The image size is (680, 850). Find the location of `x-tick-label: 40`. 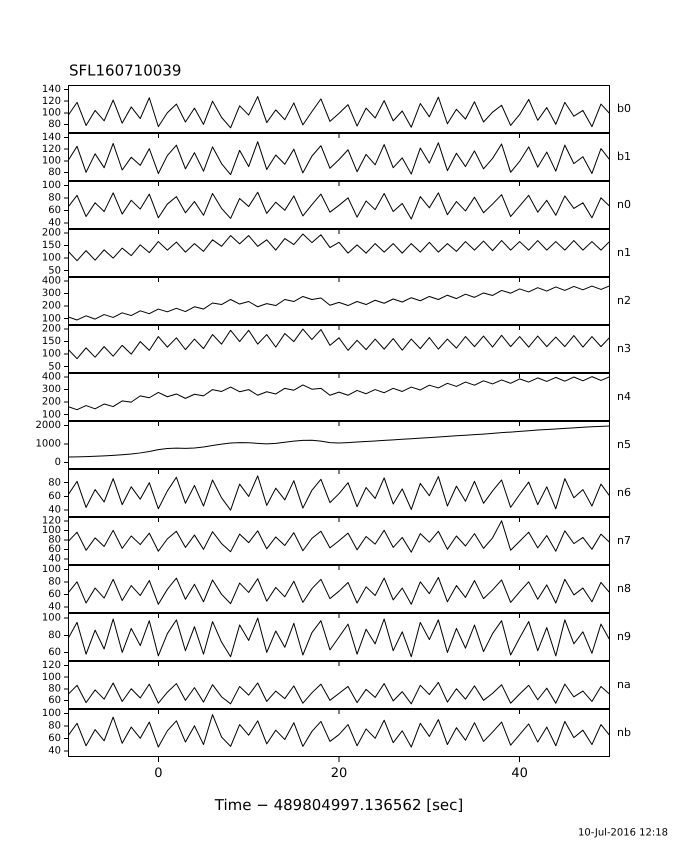

x-tick-label: 40 is located at coordinates (519, 774).